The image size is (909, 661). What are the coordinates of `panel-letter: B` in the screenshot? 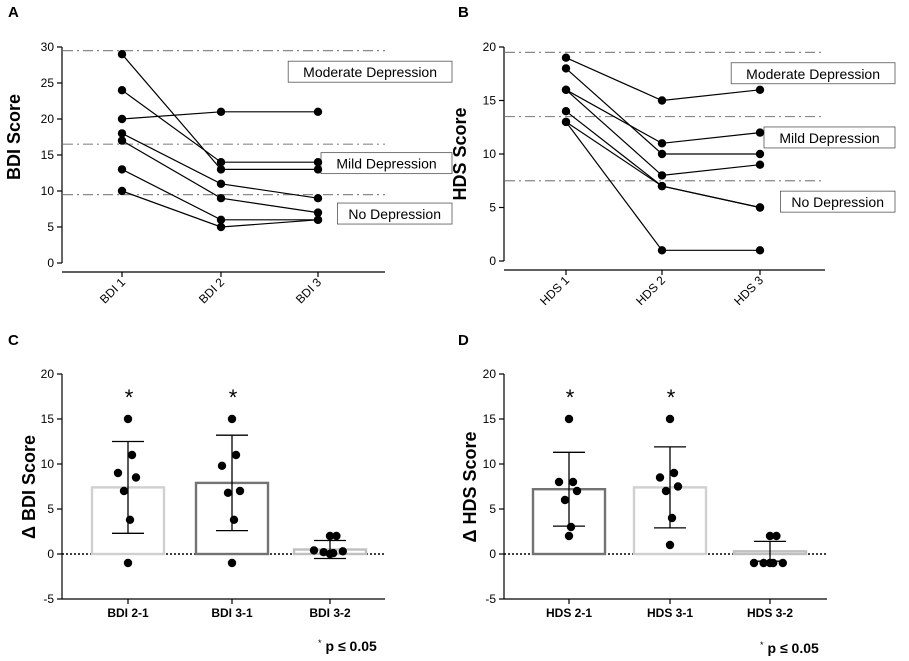 It's located at (463, 12).